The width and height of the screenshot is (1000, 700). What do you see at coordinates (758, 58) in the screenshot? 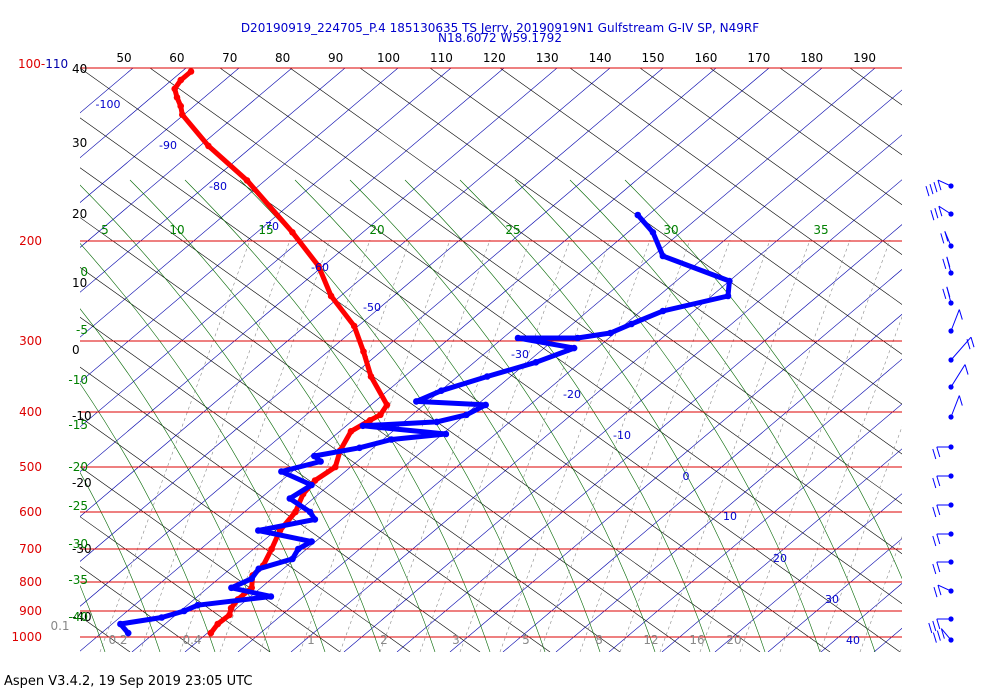
I see `top-scale-label: 170` at bounding box center [758, 58].